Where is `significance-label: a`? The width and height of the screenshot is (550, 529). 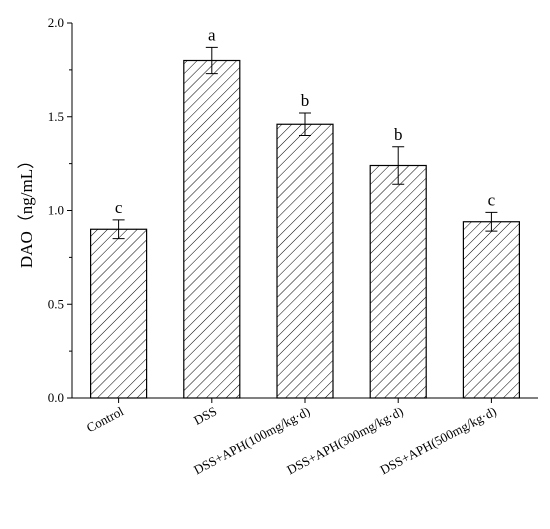
significance-label: a is located at coordinates (212, 34).